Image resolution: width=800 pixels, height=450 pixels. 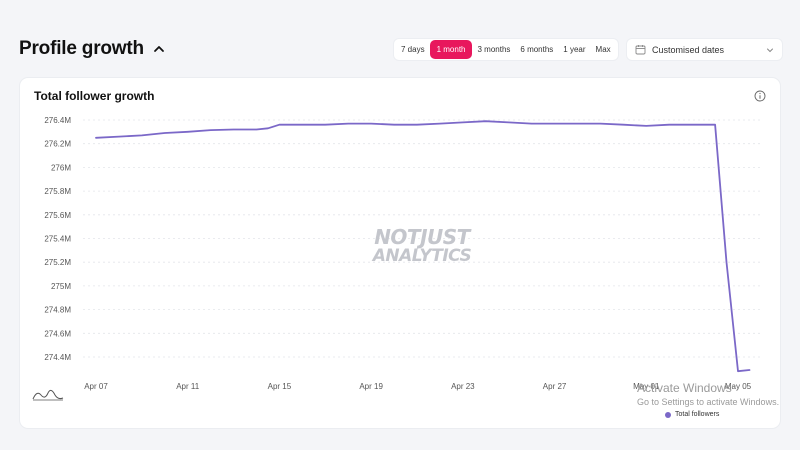 What do you see at coordinates (451, 49) in the screenshot?
I see `range-1-month-button: 1 month` at bounding box center [451, 49].